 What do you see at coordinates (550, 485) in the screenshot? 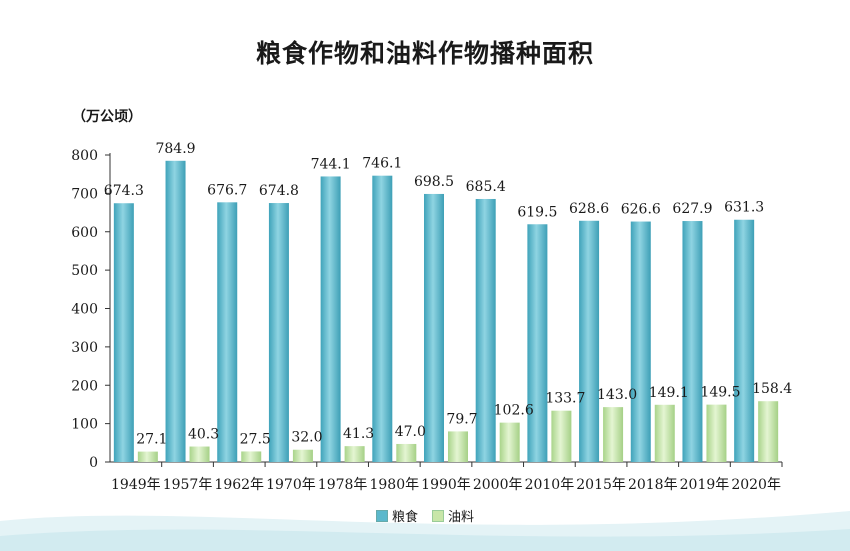
I see `x-tick-label: 2010年` at bounding box center [550, 485].